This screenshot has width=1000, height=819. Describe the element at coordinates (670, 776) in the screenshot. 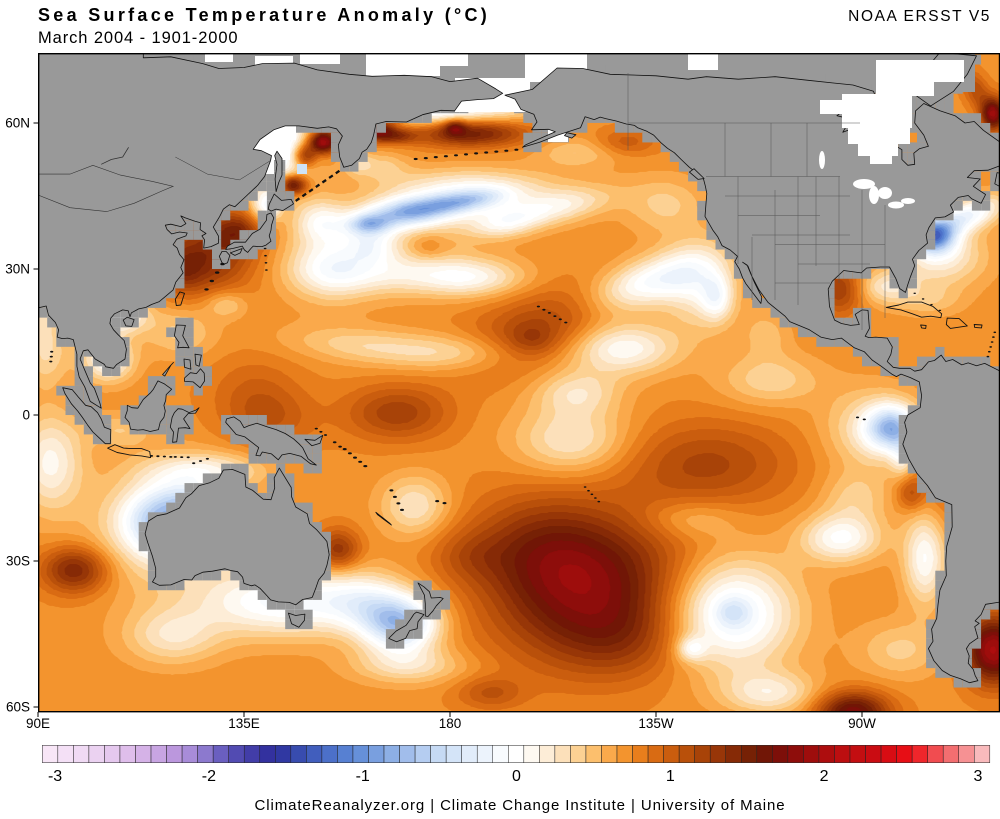

I see `svg-text: 1` at that location.